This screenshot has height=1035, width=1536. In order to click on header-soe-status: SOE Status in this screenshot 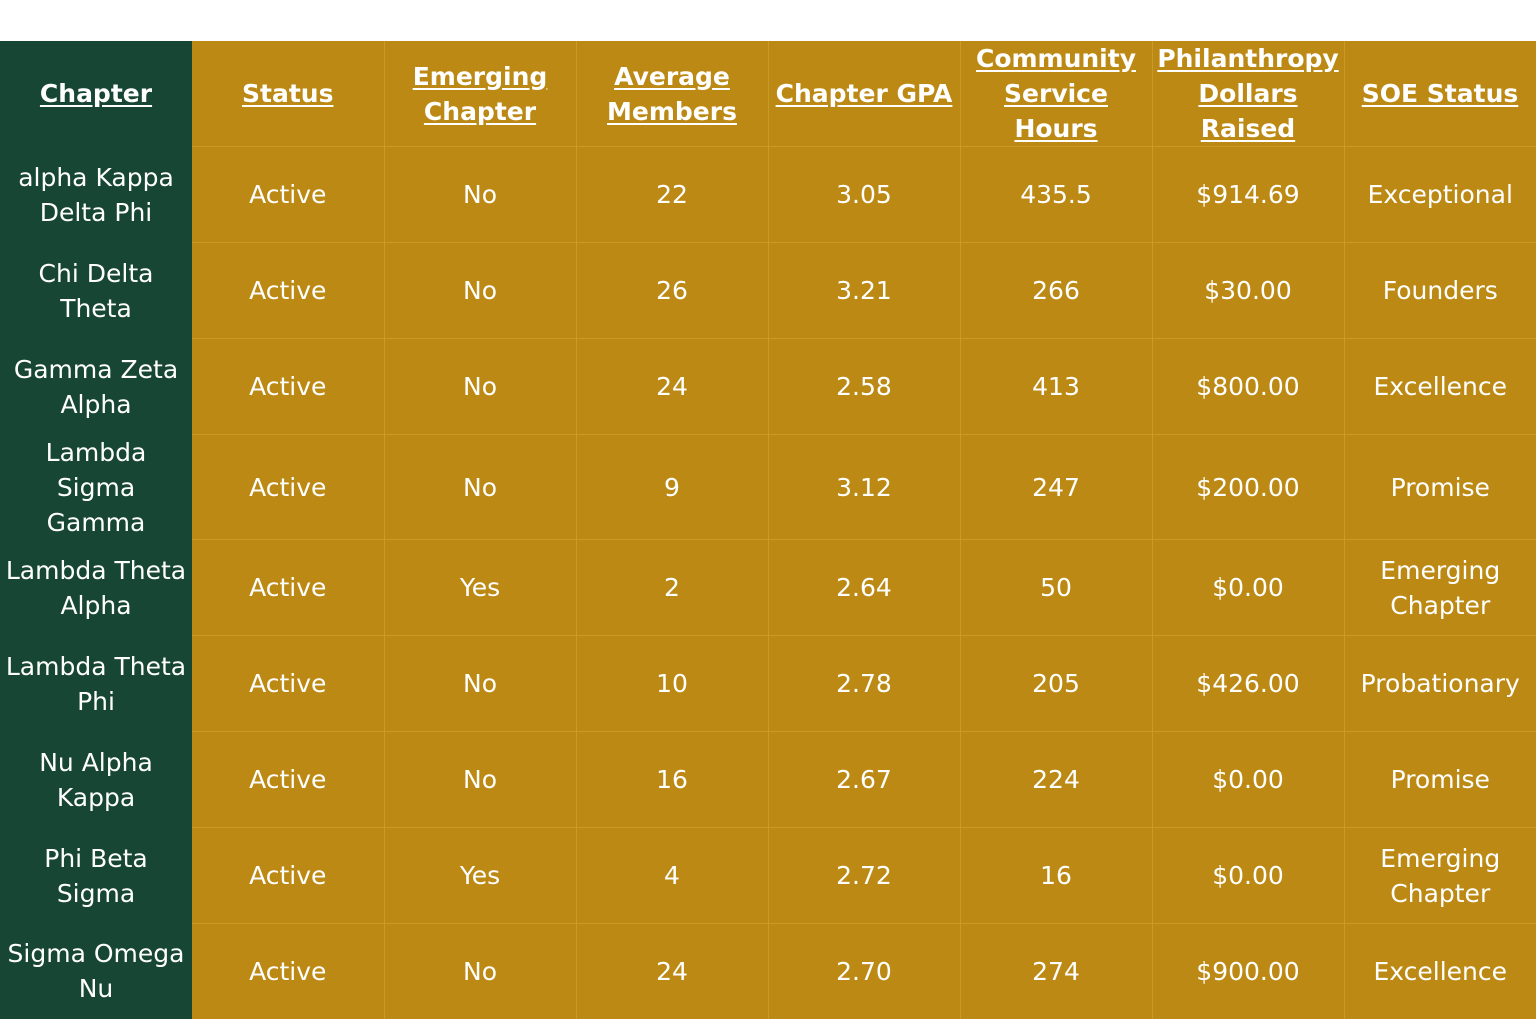, I will do `click(1440, 94)`.